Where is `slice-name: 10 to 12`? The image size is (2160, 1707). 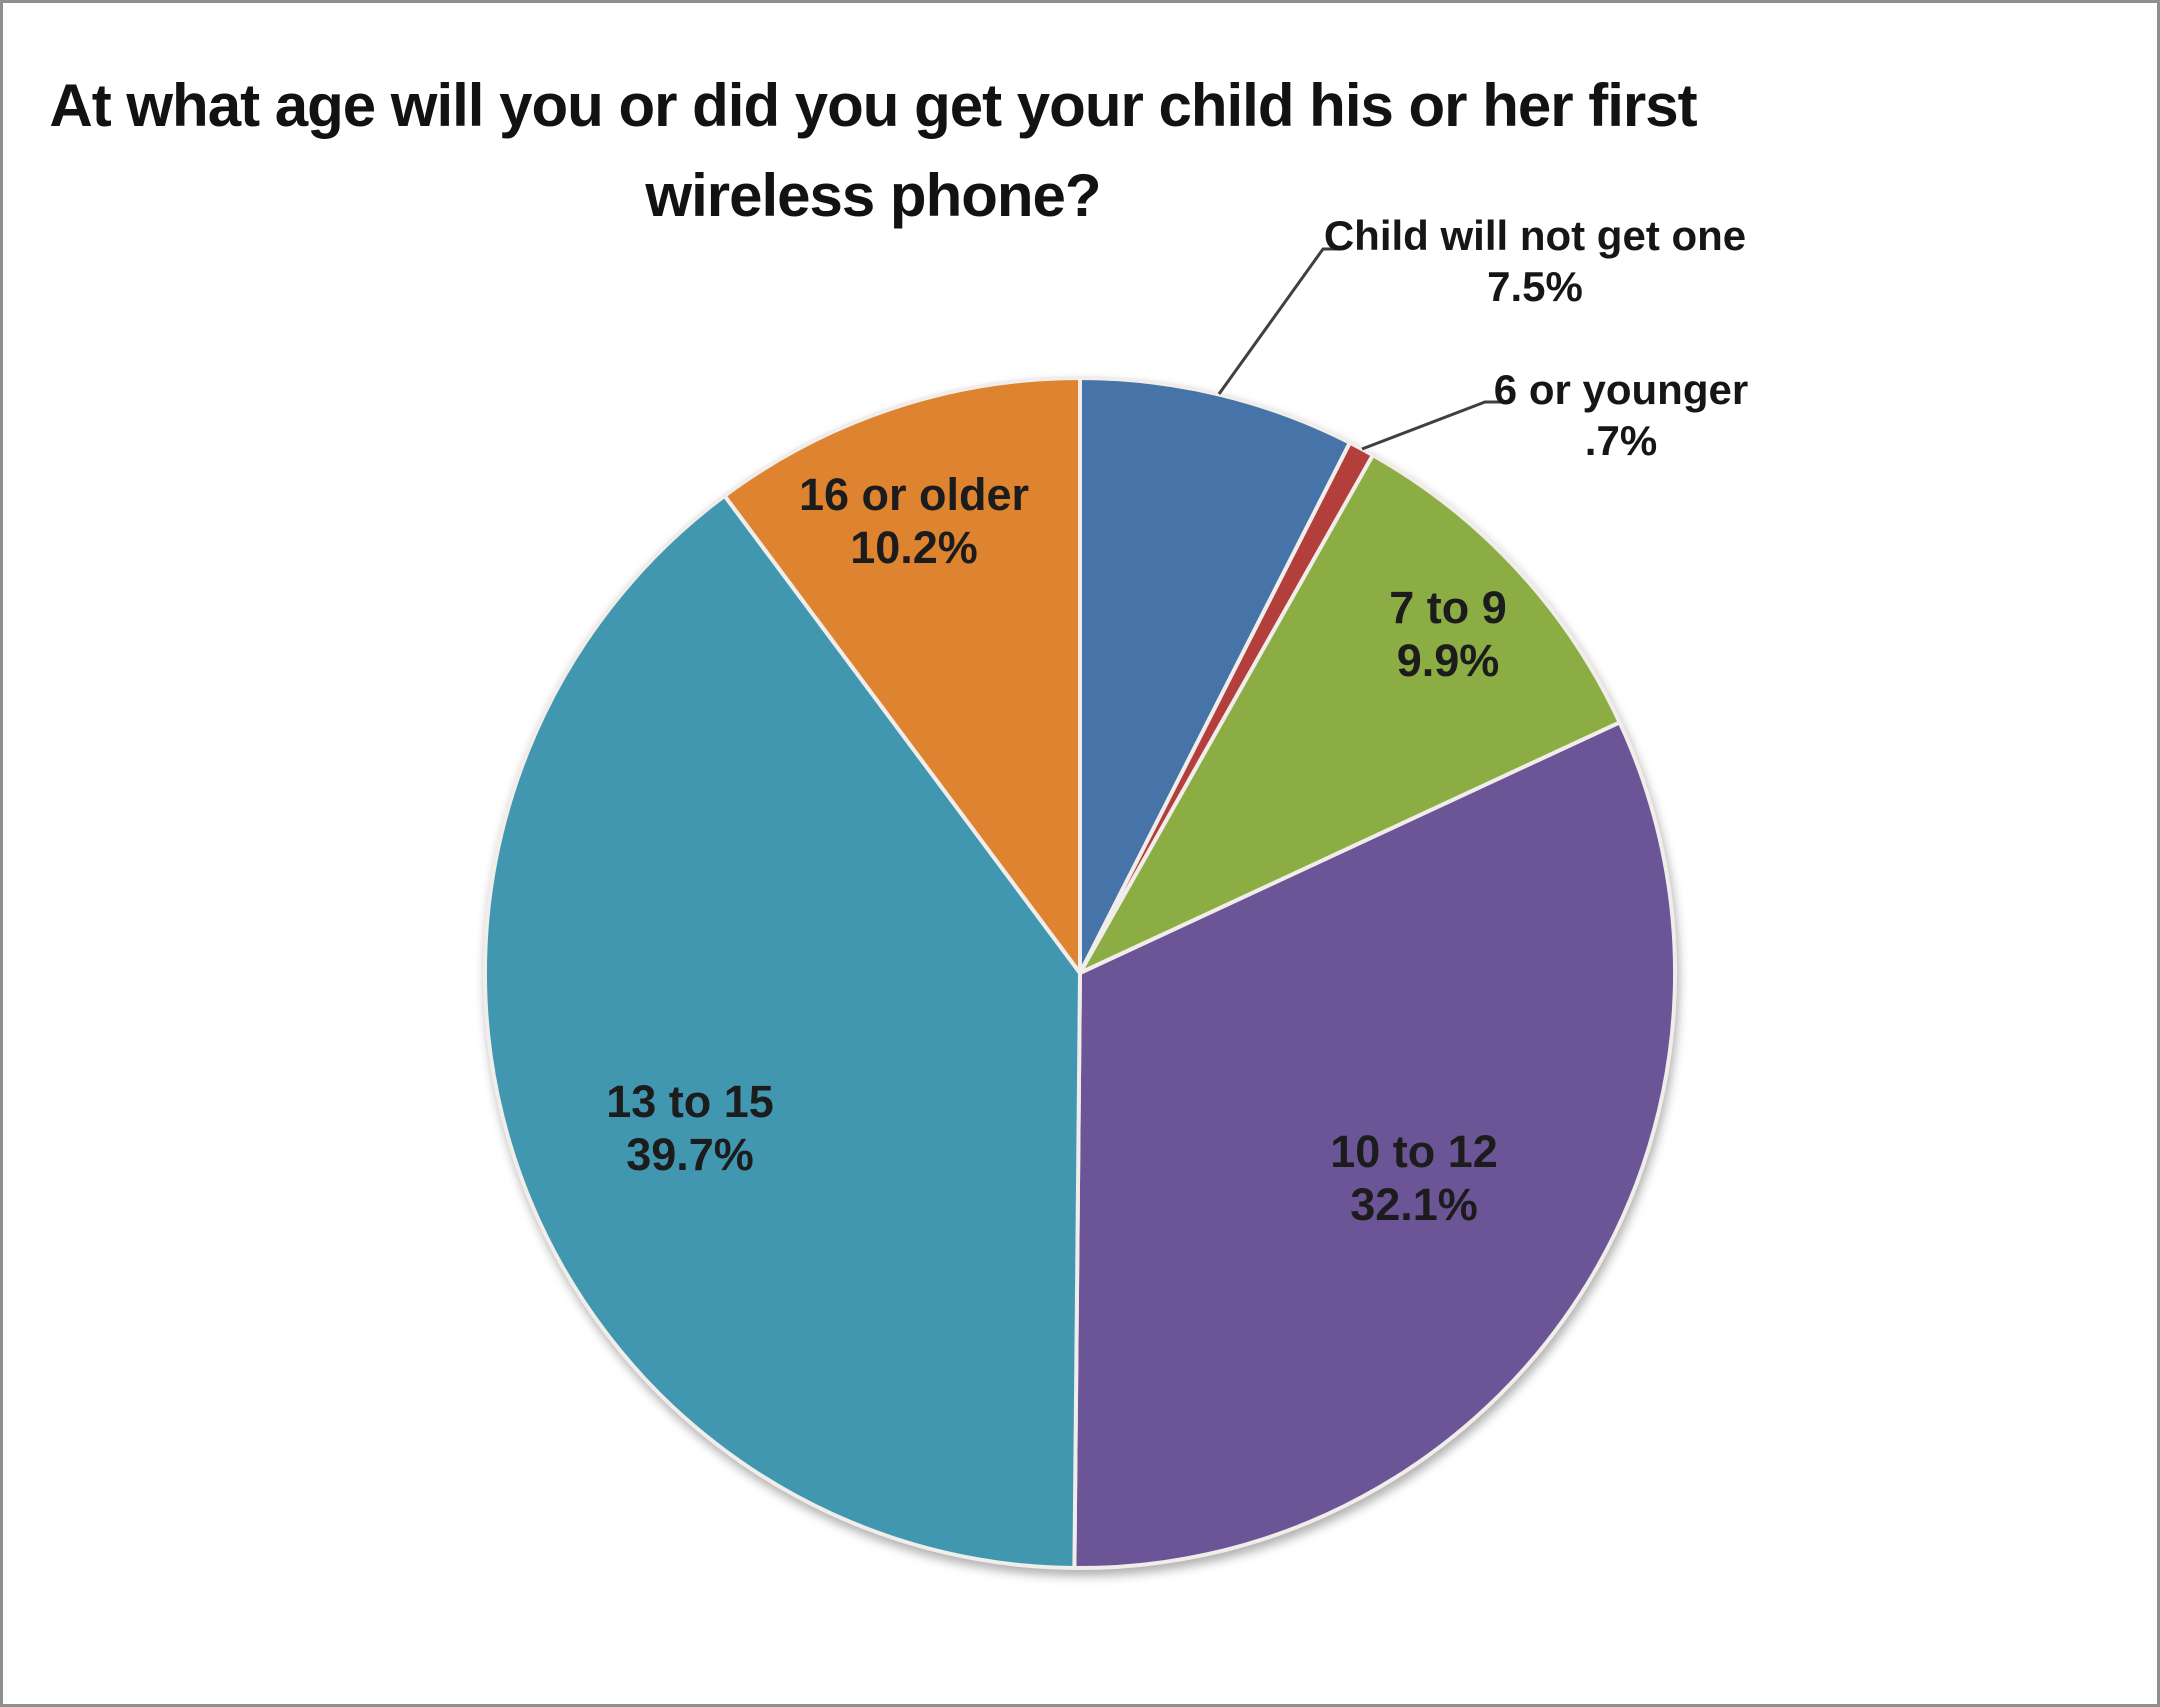 slice-name: 10 to 12 is located at coordinates (1414, 1151).